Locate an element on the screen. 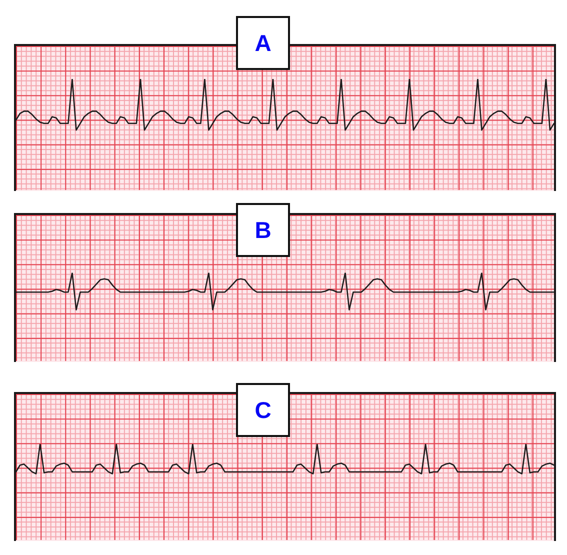 The height and width of the screenshot is (555, 567). title-box: B is located at coordinates (263, 230).